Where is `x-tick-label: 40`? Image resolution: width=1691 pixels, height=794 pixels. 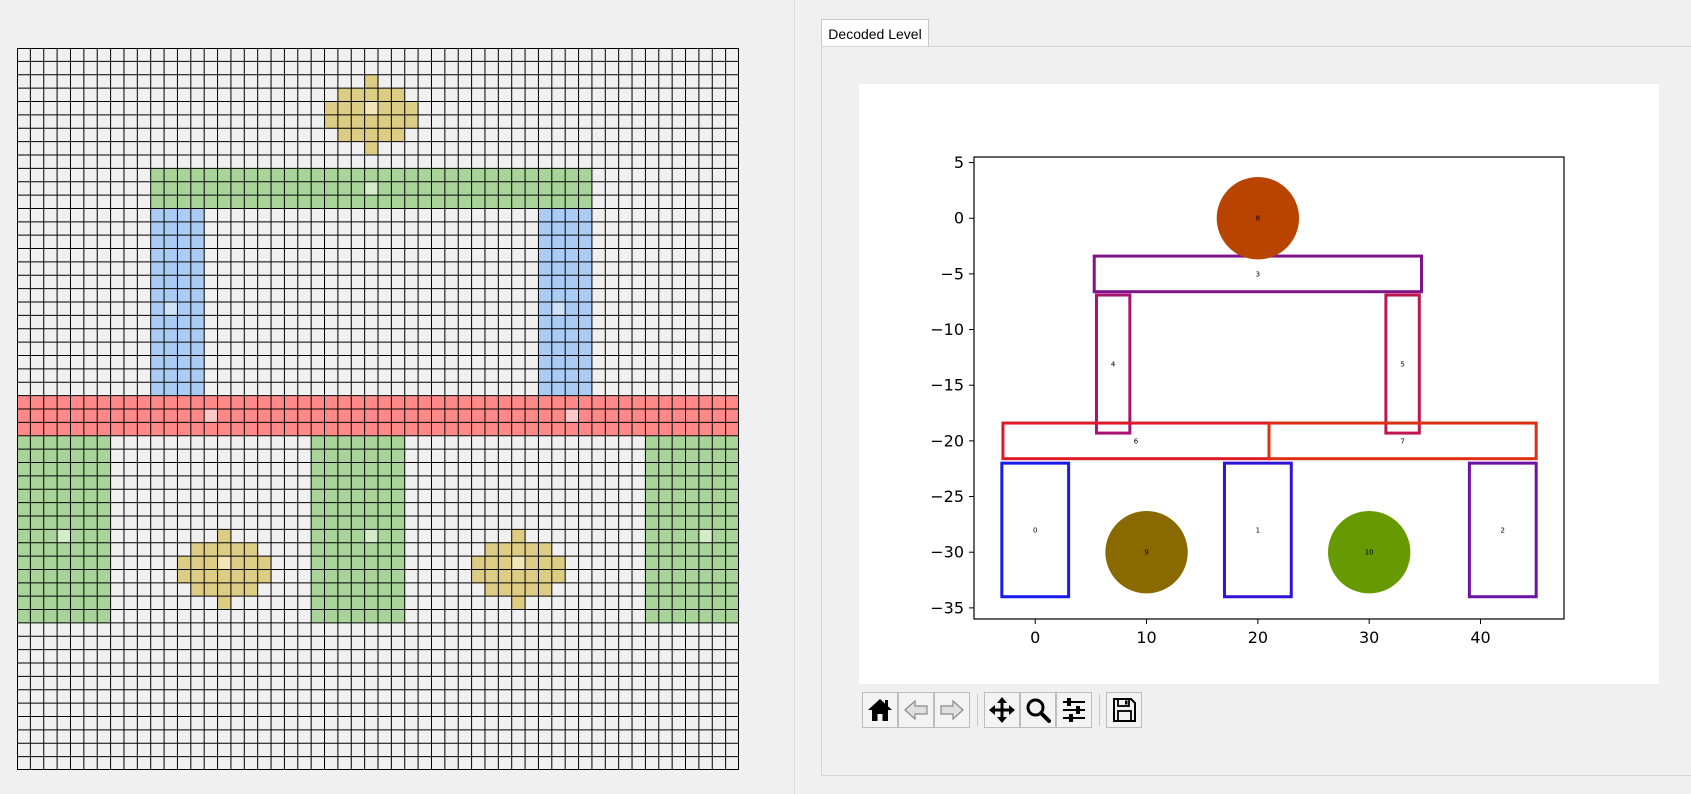
x-tick-label: 40 is located at coordinates (1480, 637).